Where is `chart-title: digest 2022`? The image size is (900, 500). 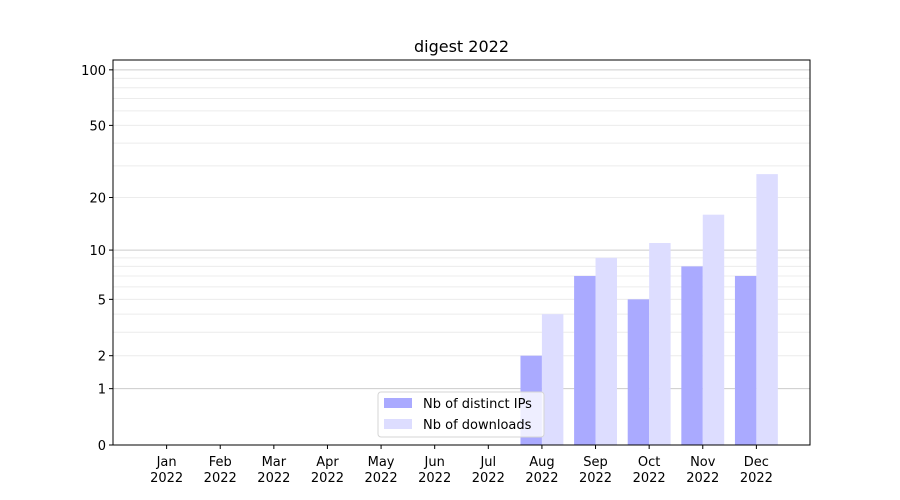
chart-title: digest 2022 is located at coordinates (461, 46).